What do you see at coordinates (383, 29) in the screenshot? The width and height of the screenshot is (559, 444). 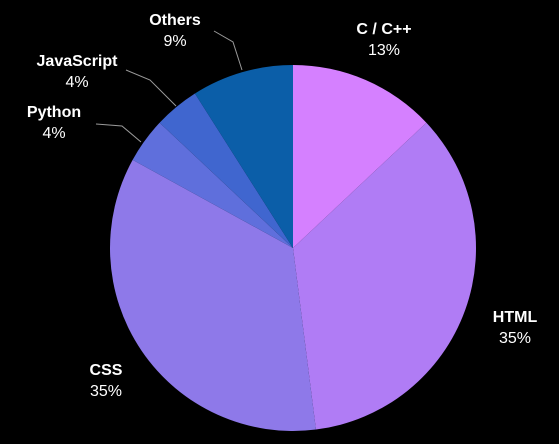 I see `label-name-c-c: C / C++` at bounding box center [383, 29].